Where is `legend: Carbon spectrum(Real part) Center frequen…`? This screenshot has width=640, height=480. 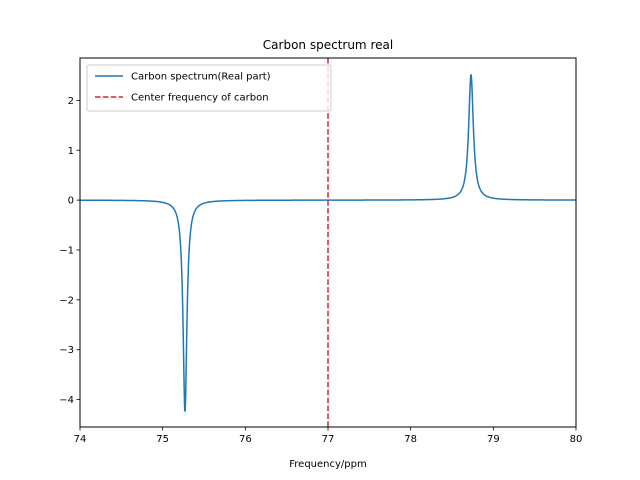 legend: Carbon spectrum(Real part) Center frequen… is located at coordinates (209, 88).